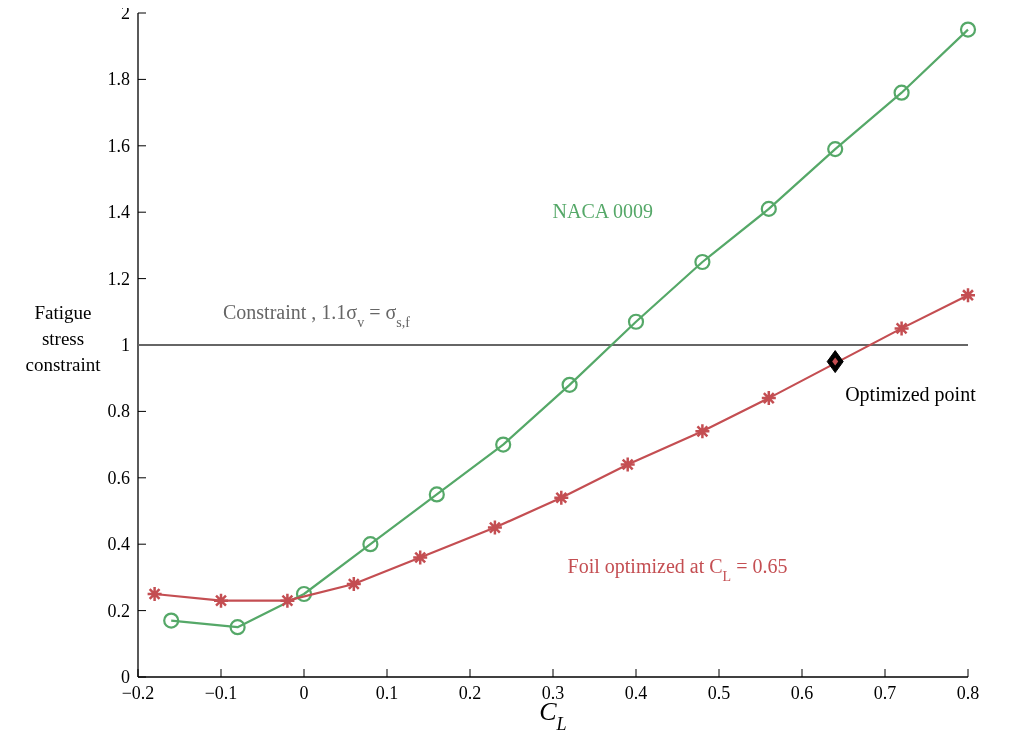 The height and width of the screenshot is (740, 1023). Describe the element at coordinates (677, 569) in the screenshot. I see `text: Foil optimized at C$_{L}$ = 0.65` at that location.